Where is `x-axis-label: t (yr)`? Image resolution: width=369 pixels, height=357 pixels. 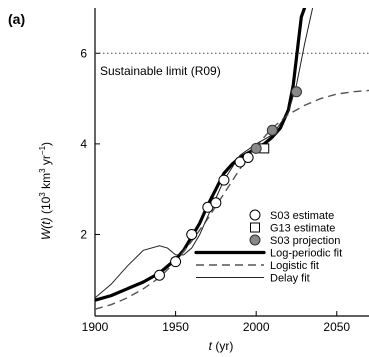
x-axis-label: t (yr) is located at coordinates (221, 346).